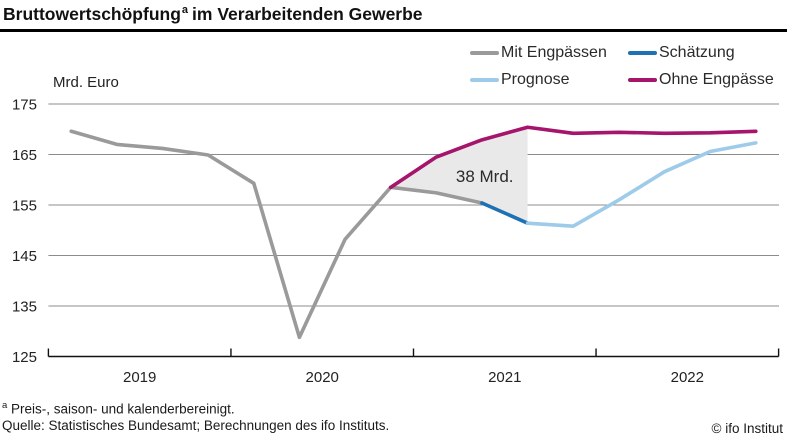 The width and height of the screenshot is (787, 443). I want to click on footnote-definition: a Preis-, saison- und kalenderbereinigt., so click(118, 408).